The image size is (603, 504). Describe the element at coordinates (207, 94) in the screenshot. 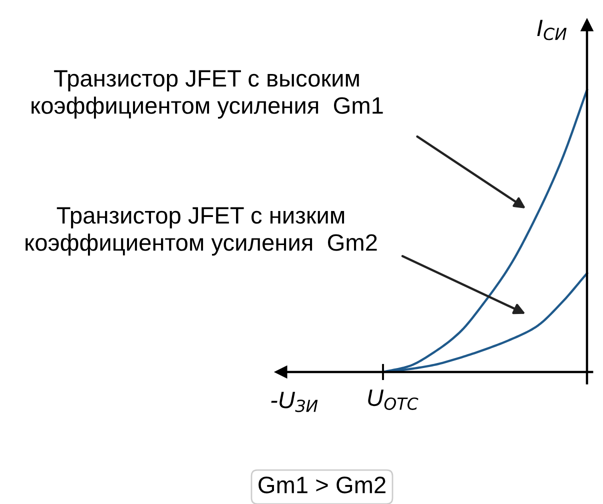

I see `annotation: Транзистор JFET с высоким коэффициентом усиления Gm1` at that location.